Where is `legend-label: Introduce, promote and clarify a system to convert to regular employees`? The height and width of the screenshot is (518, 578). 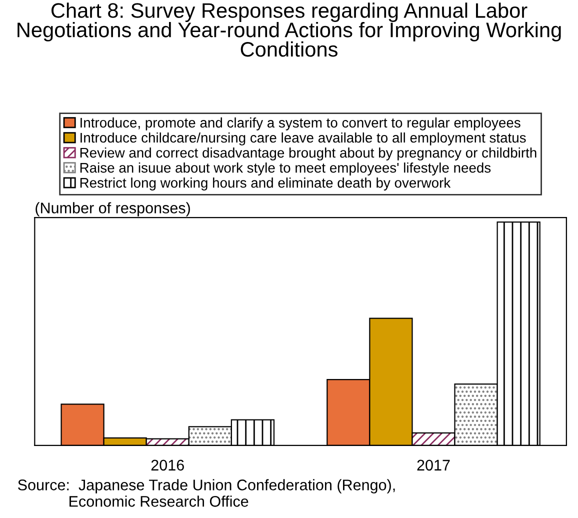
legend-label: Introduce, promote and clarify a system to convert to regular employees is located at coordinates (300, 123).